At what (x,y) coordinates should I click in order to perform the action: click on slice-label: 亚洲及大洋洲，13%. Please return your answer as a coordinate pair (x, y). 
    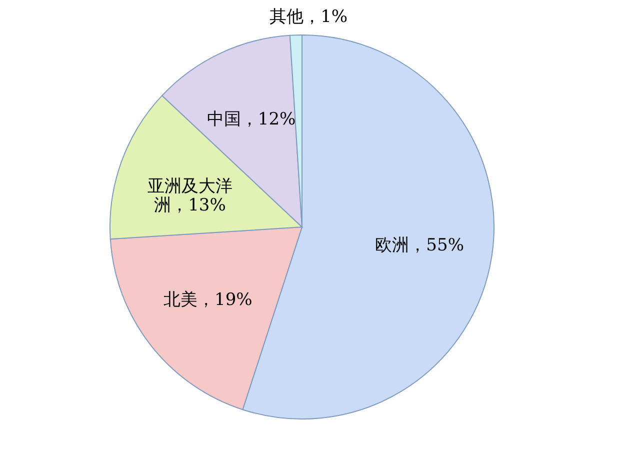
    Looking at the image, I should click on (190, 196).